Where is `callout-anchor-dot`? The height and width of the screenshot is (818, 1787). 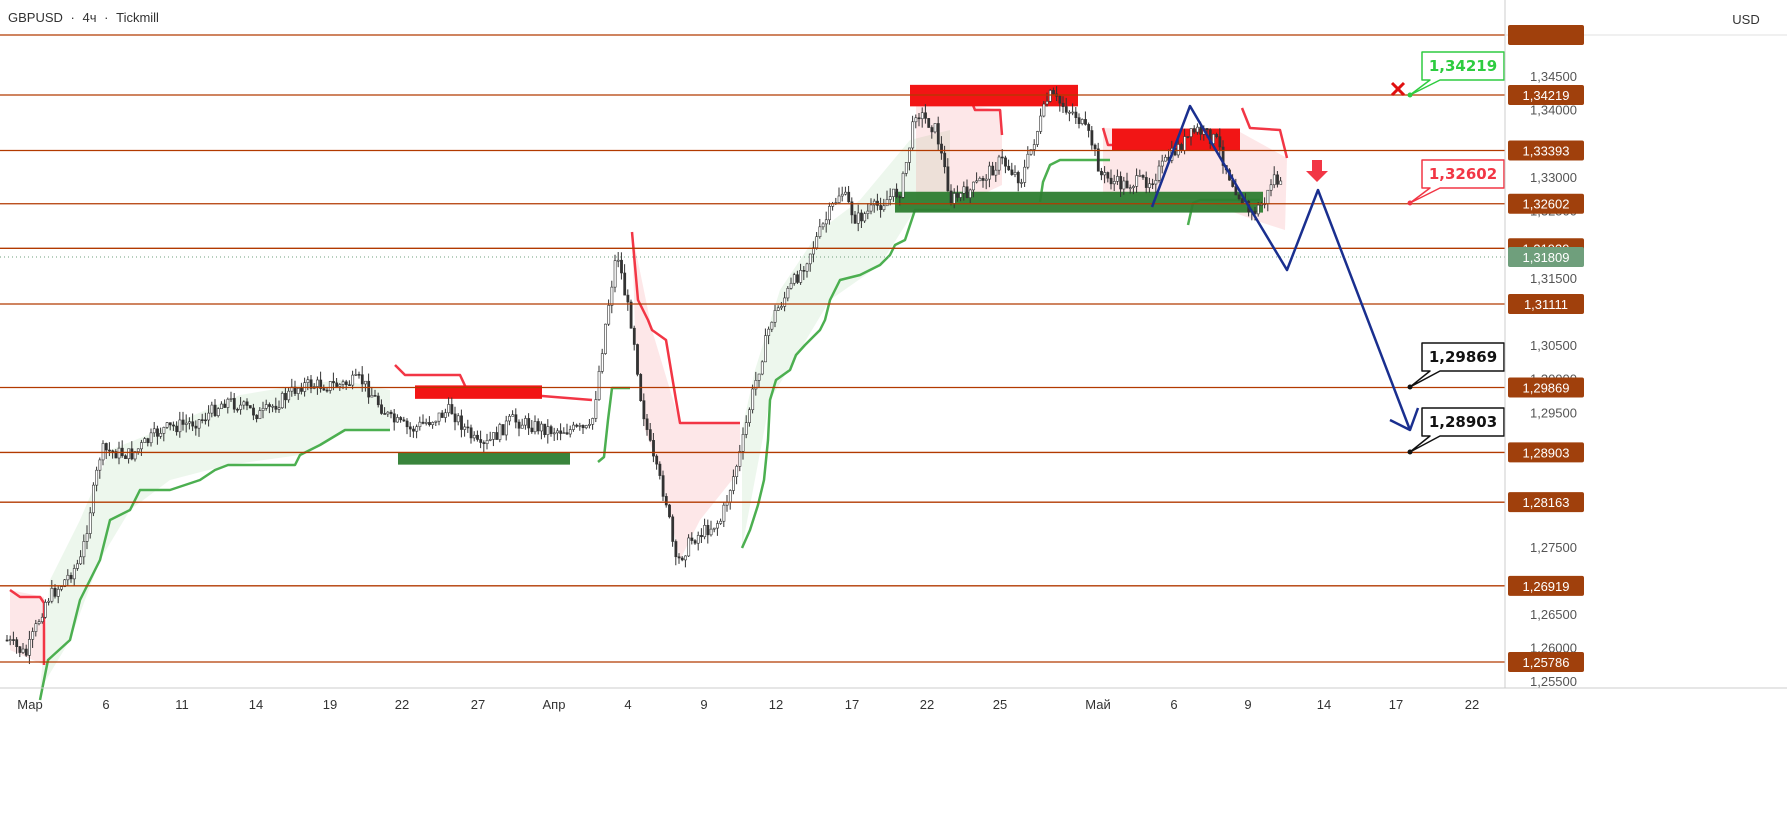 callout-anchor-dot is located at coordinates (1410, 387).